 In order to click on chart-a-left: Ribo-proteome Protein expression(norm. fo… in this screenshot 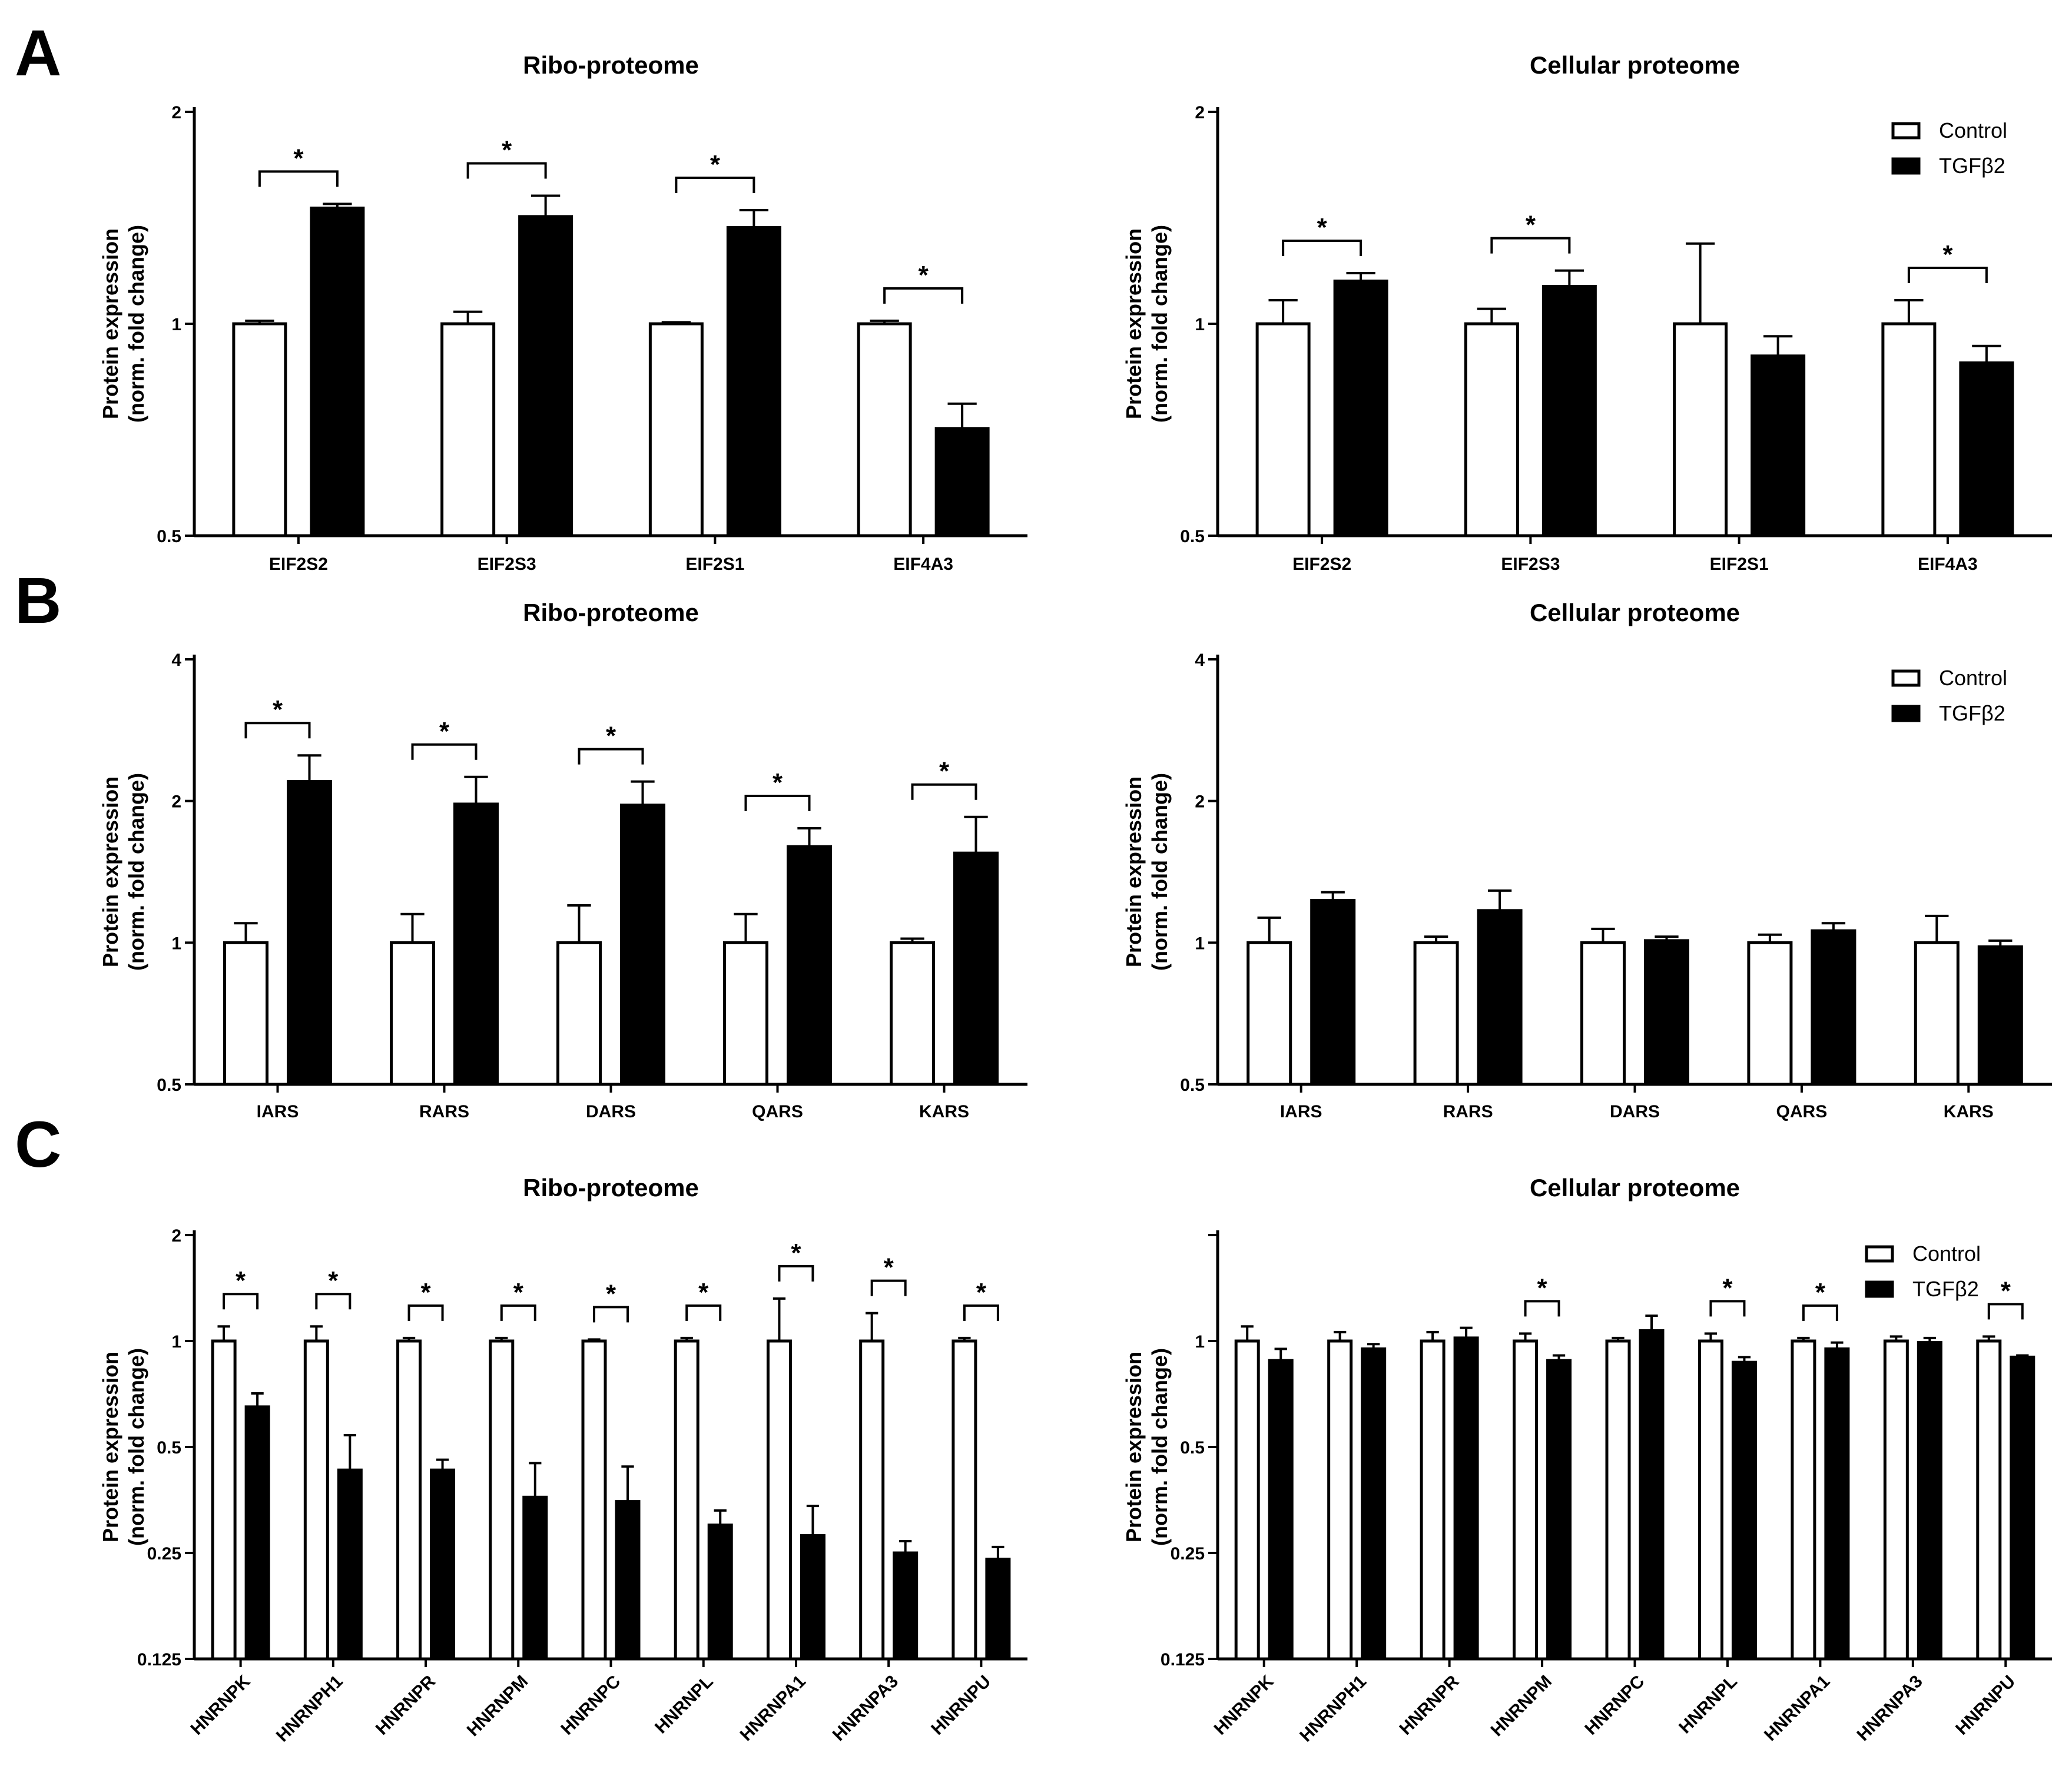, I will do `click(562, 312)`.